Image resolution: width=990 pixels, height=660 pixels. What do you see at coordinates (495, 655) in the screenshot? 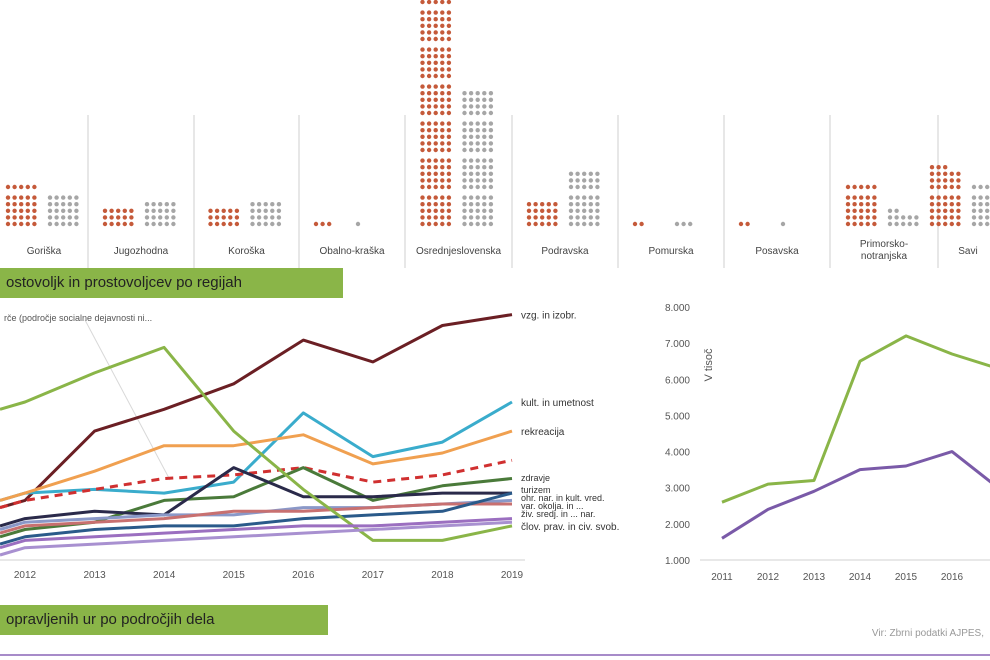
I see `bottom-rule` at bounding box center [495, 655].